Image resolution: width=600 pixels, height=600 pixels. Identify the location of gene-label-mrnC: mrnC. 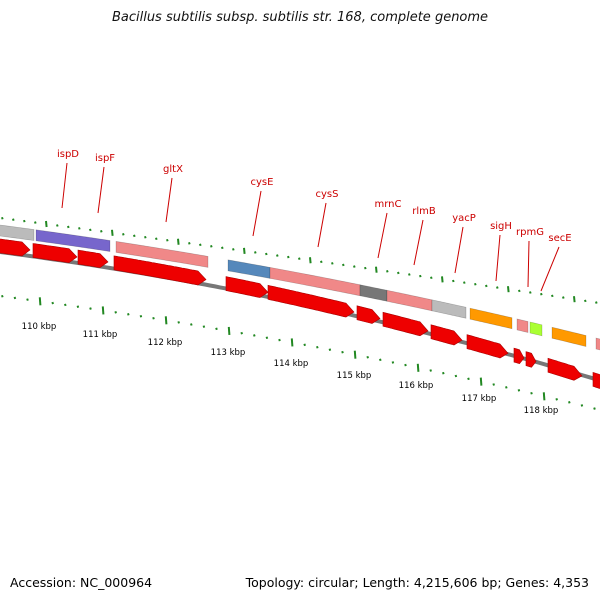
(388, 204).